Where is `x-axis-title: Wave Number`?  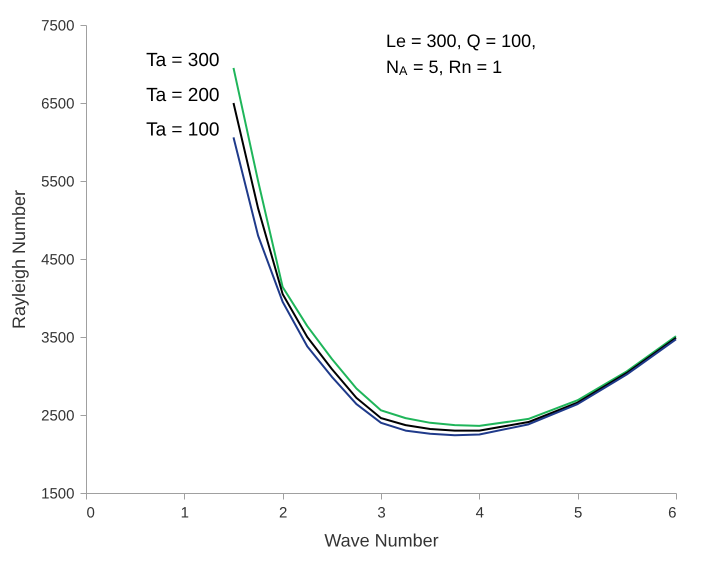 x-axis-title: Wave Number is located at coordinates (381, 540).